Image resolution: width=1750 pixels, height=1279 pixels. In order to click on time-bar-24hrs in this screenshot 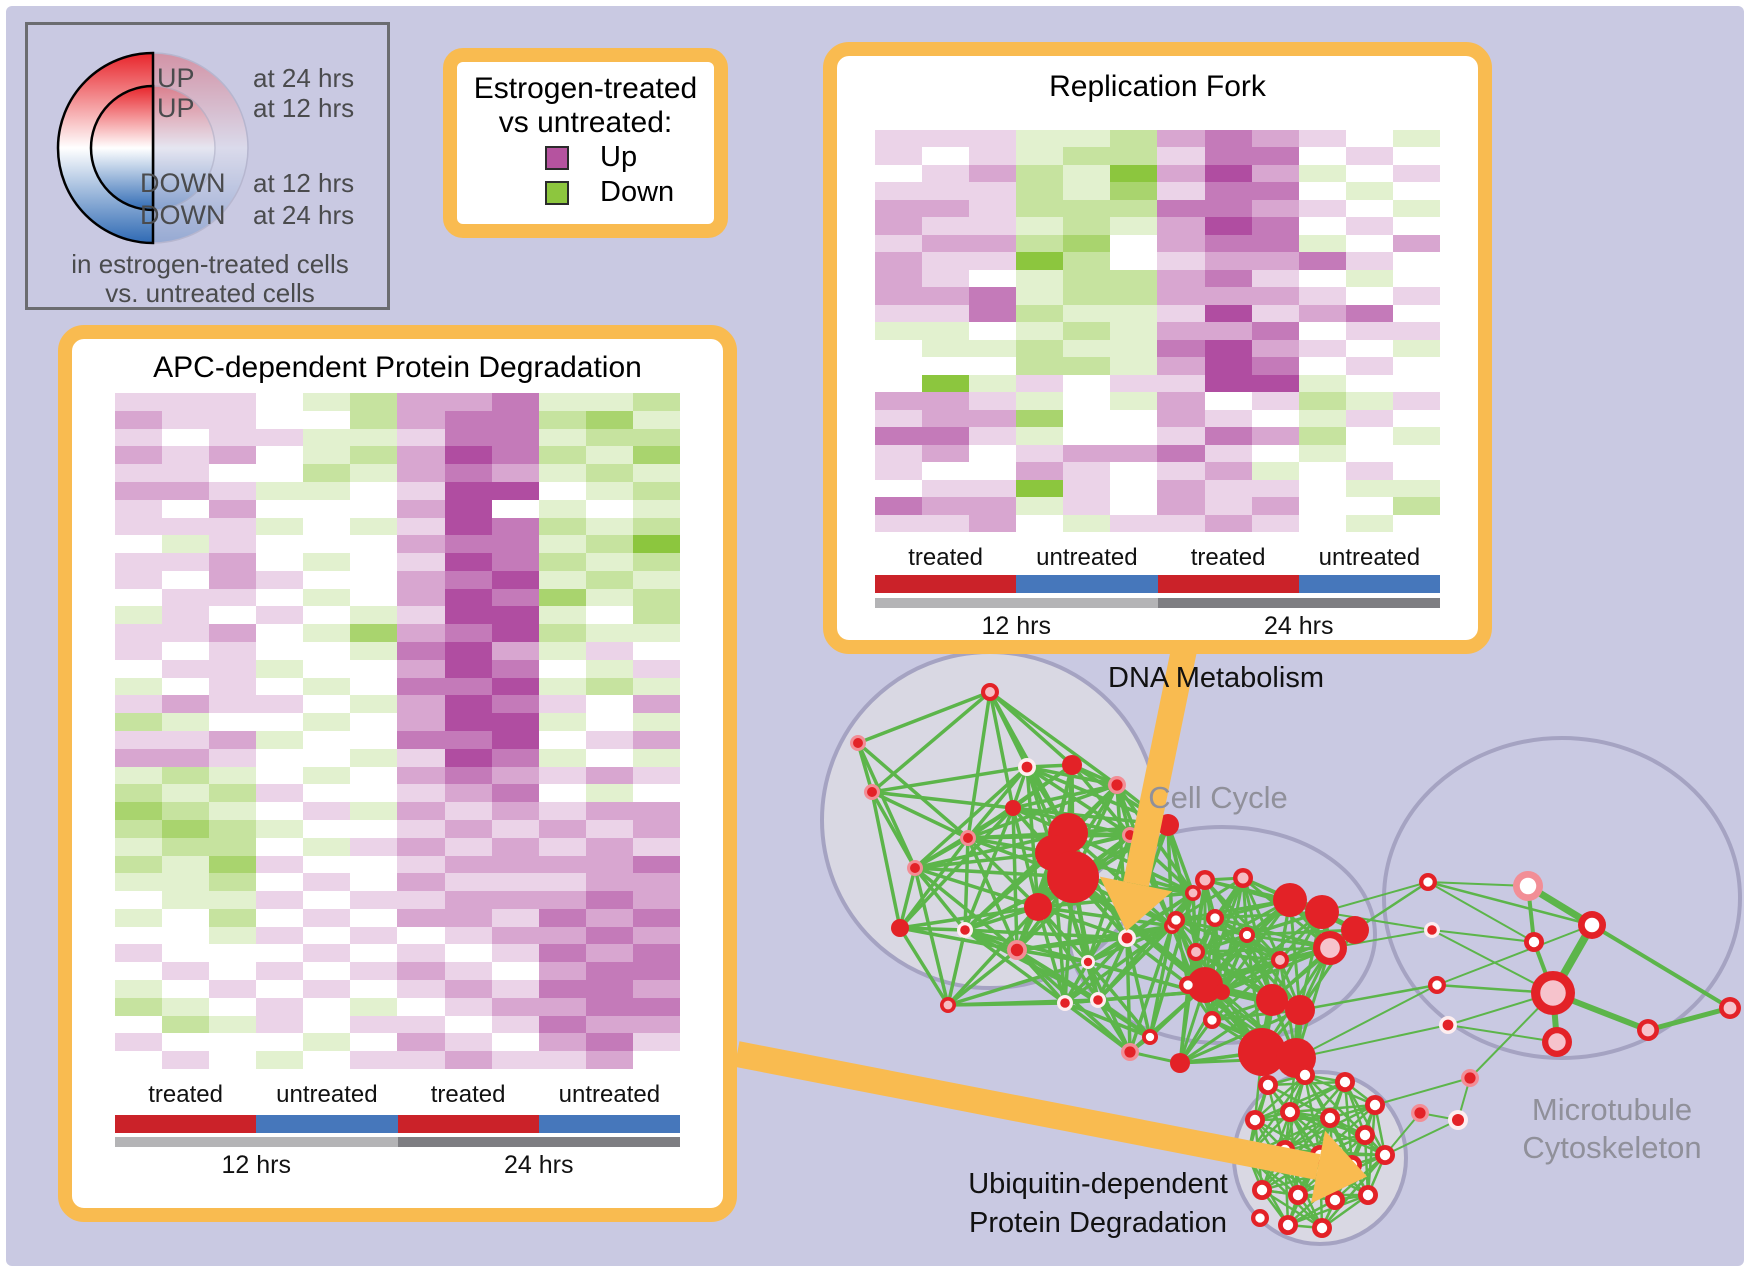, I will do `click(1298, 603)`.